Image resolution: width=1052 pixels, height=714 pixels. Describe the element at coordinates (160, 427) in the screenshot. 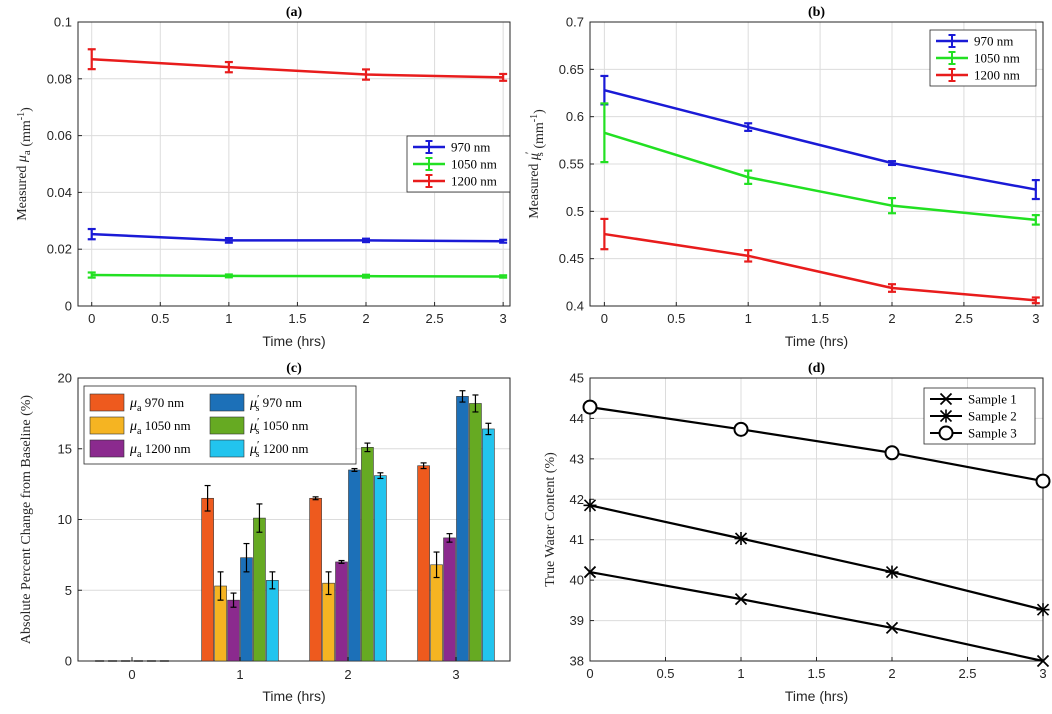

I see `legend-label: μa 1050 nm` at that location.